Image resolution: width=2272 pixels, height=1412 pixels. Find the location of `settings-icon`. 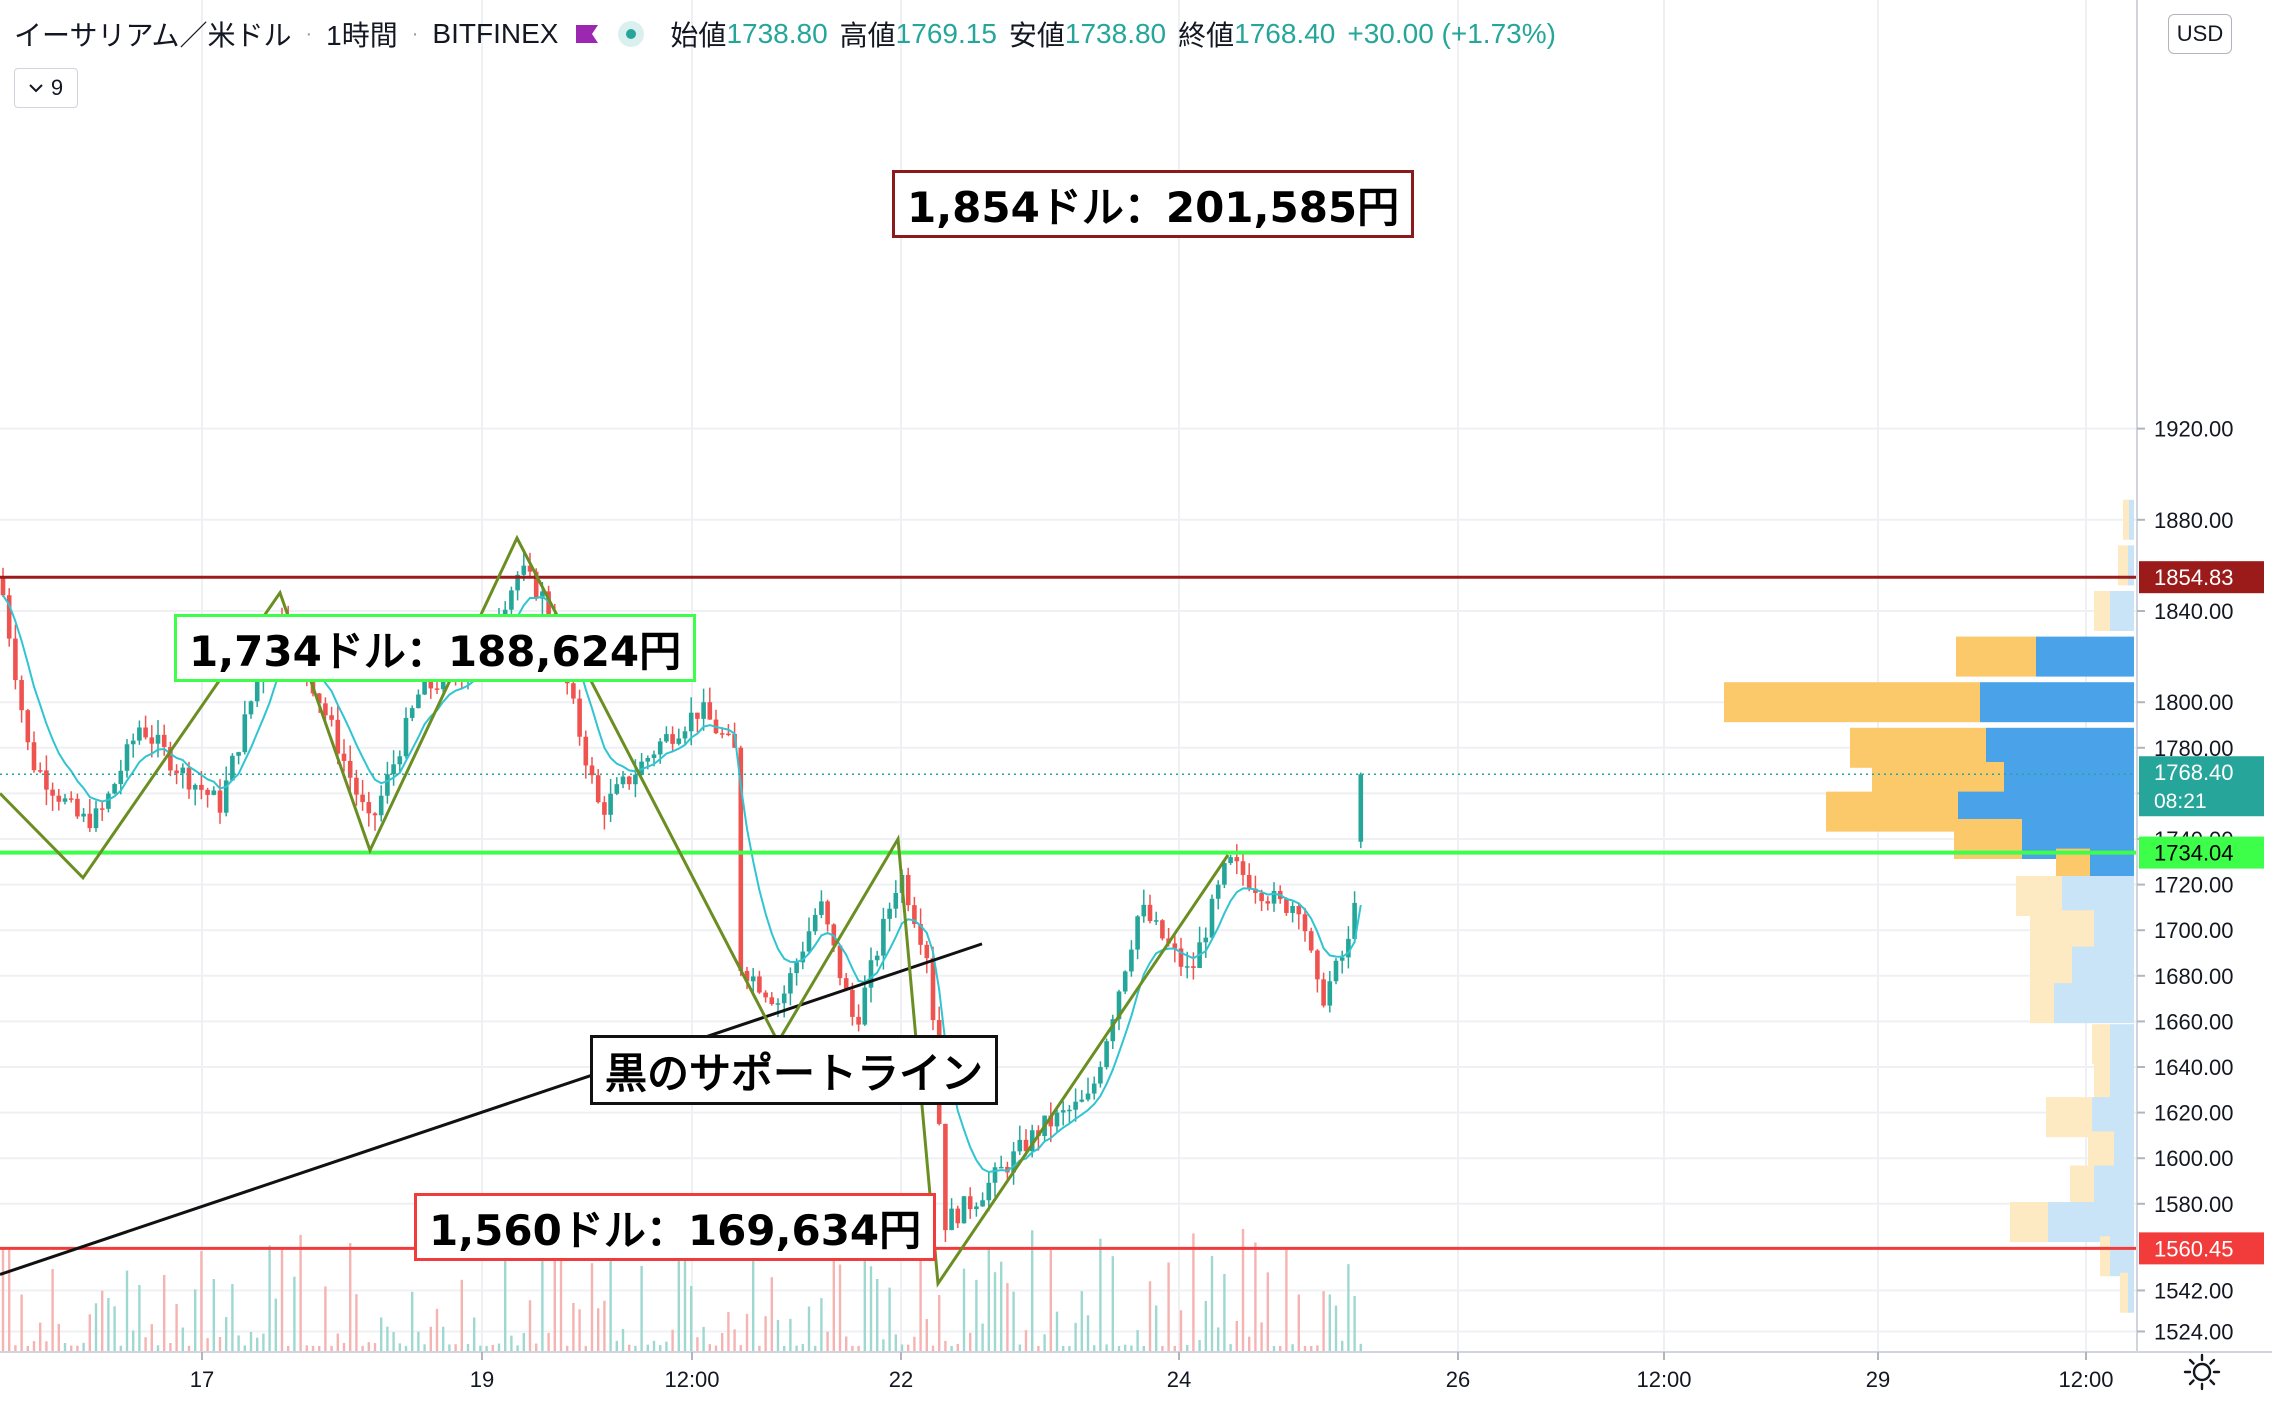

settings-icon is located at coordinates (2202, 1372).